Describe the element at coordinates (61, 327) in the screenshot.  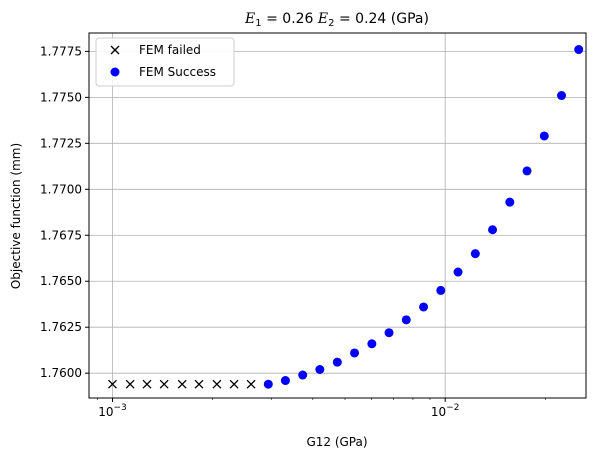
I see `y-tick-label: 1.7625` at that location.